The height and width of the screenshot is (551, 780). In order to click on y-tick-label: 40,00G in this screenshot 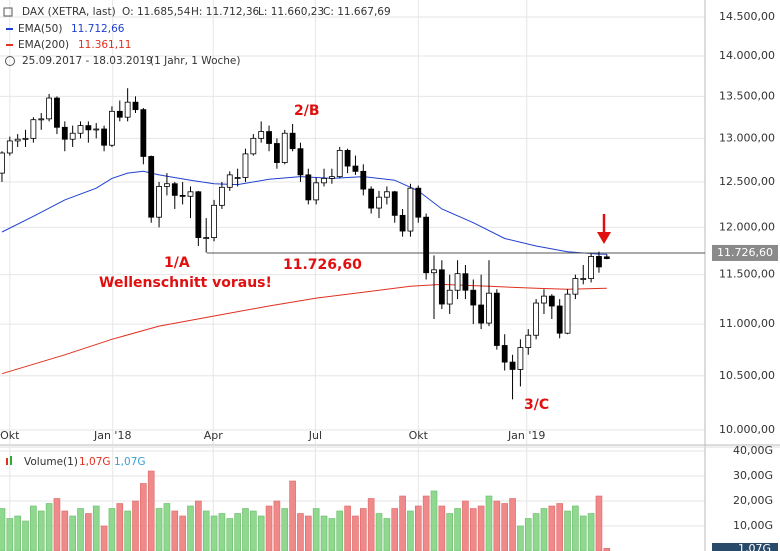, I will do `click(753, 450)`.